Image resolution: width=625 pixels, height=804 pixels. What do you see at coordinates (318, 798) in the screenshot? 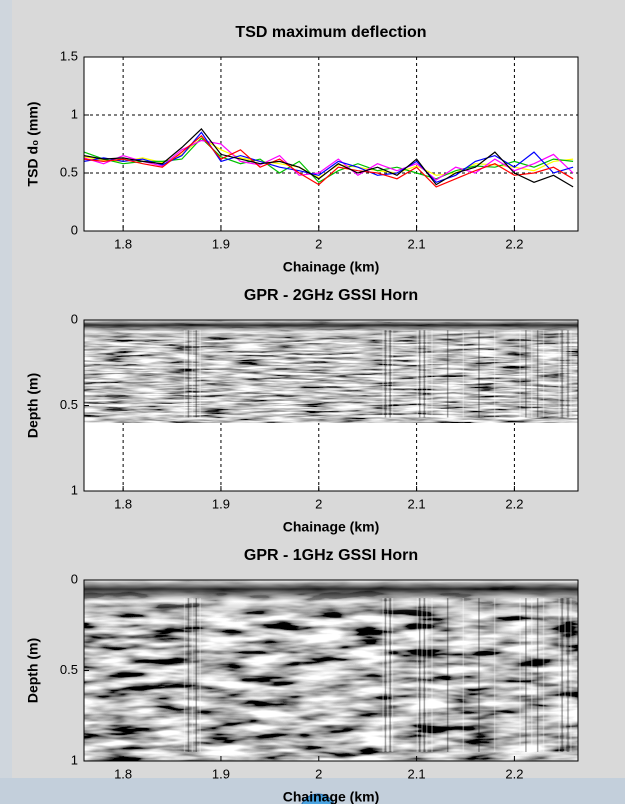
I see `start-button` at bounding box center [318, 798].